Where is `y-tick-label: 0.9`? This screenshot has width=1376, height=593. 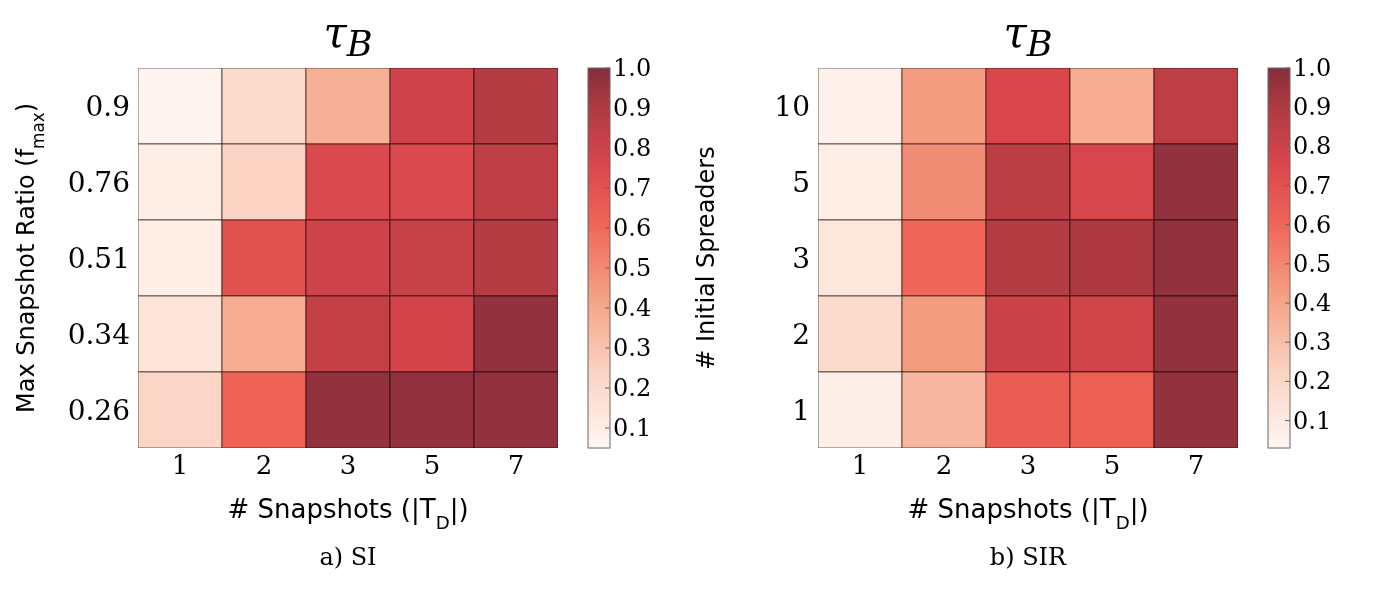
y-tick-label: 0.9 is located at coordinates (107, 106).